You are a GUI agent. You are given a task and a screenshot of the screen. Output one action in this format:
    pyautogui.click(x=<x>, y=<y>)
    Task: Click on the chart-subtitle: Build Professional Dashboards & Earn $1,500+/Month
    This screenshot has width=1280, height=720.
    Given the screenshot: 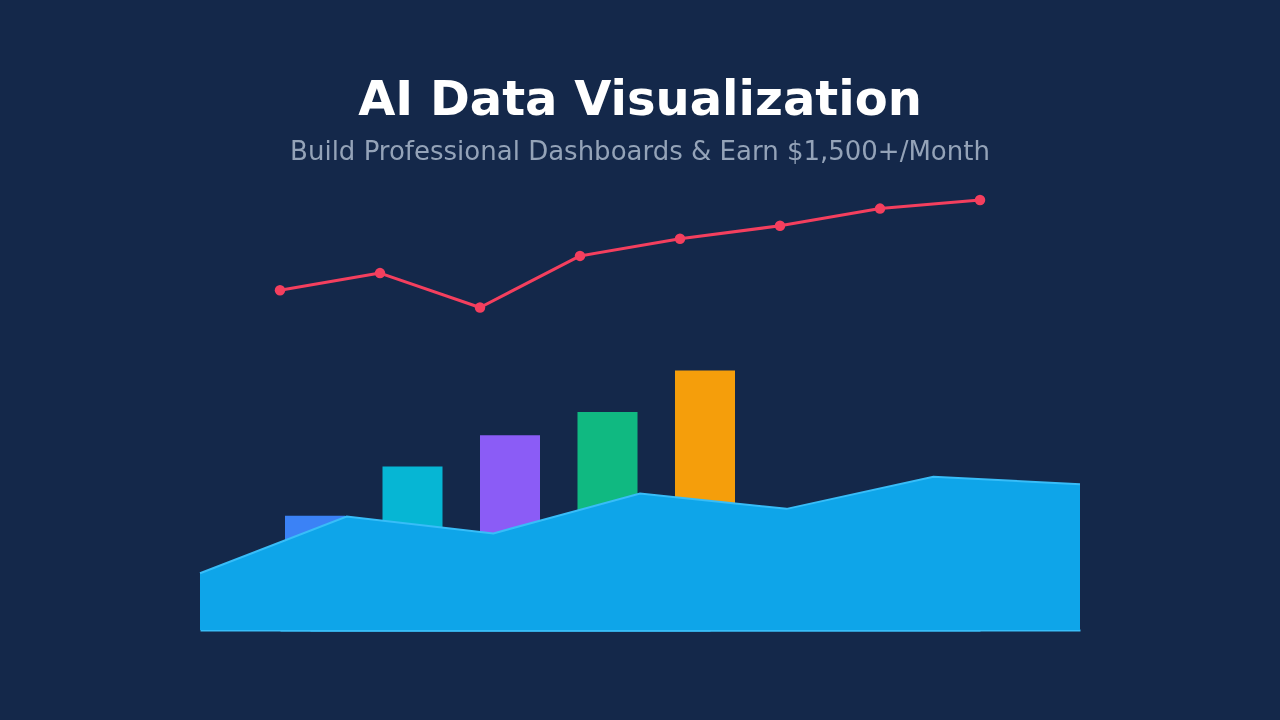 What is the action you would take?
    pyautogui.click(x=640, y=150)
    